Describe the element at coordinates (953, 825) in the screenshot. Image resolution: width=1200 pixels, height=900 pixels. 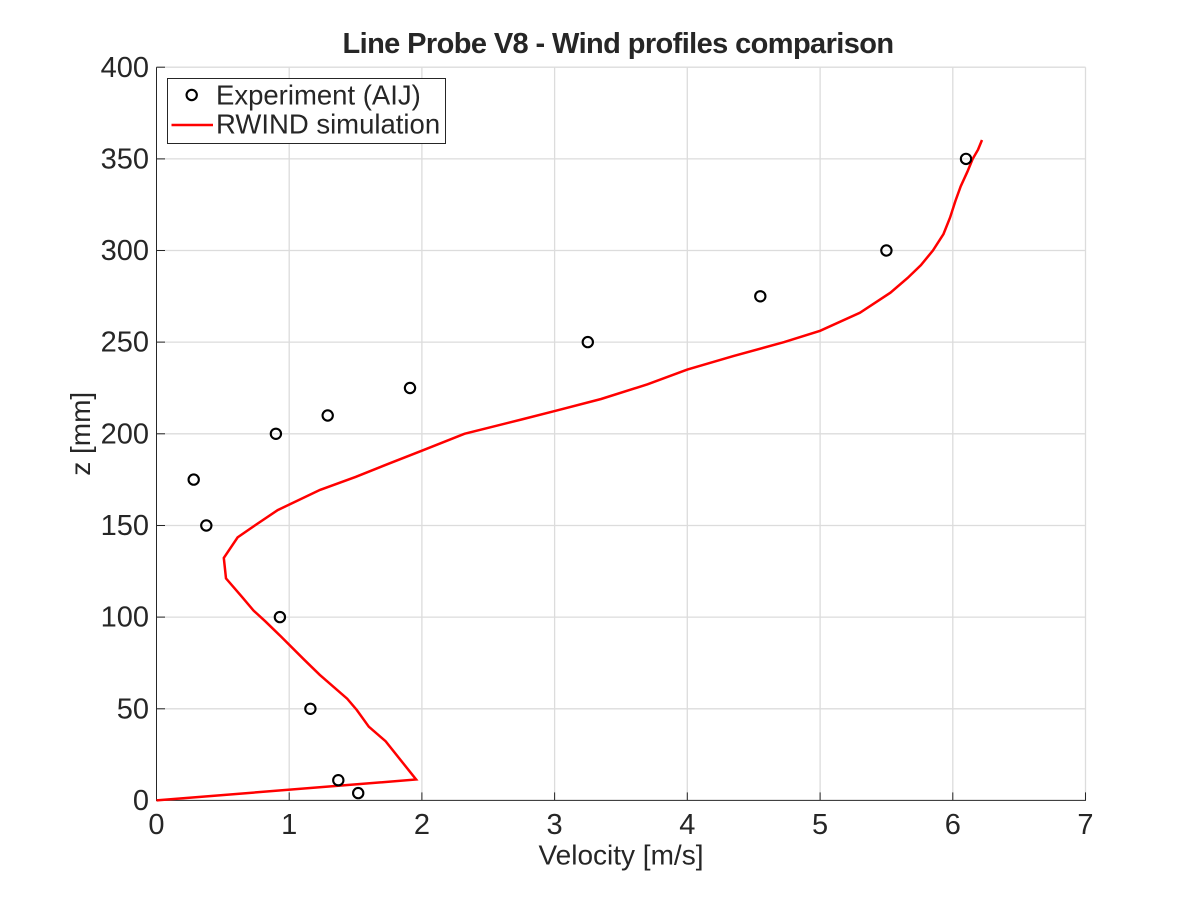
I see `svg-text: 6` at that location.